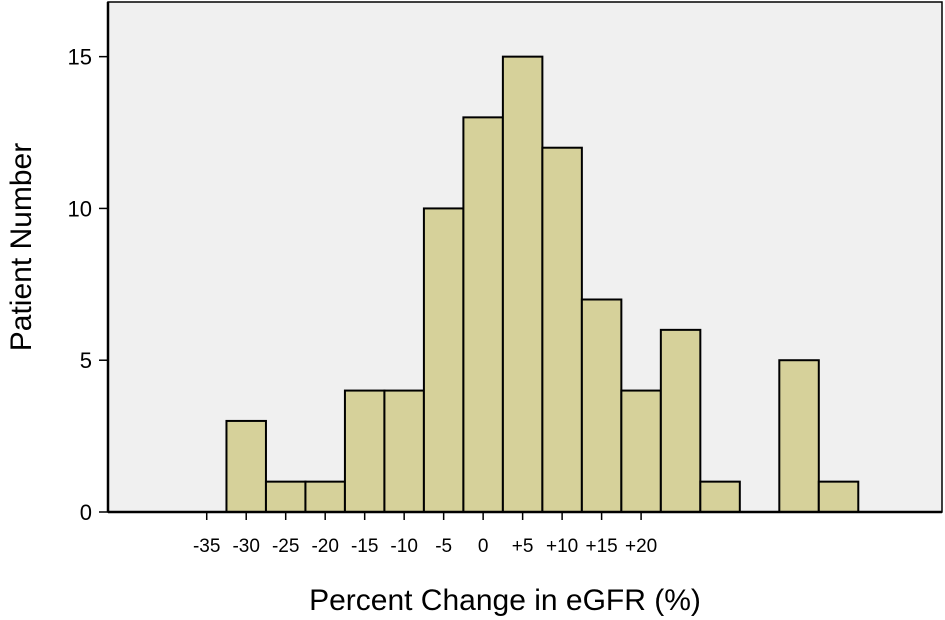  What do you see at coordinates (86, 512) in the screenshot?
I see `y-tick-label: 0` at bounding box center [86, 512].